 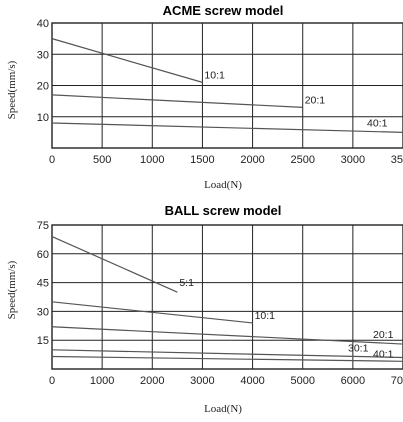 I want to click on ball-series-10-to-1-line, so click(x=152, y=312).